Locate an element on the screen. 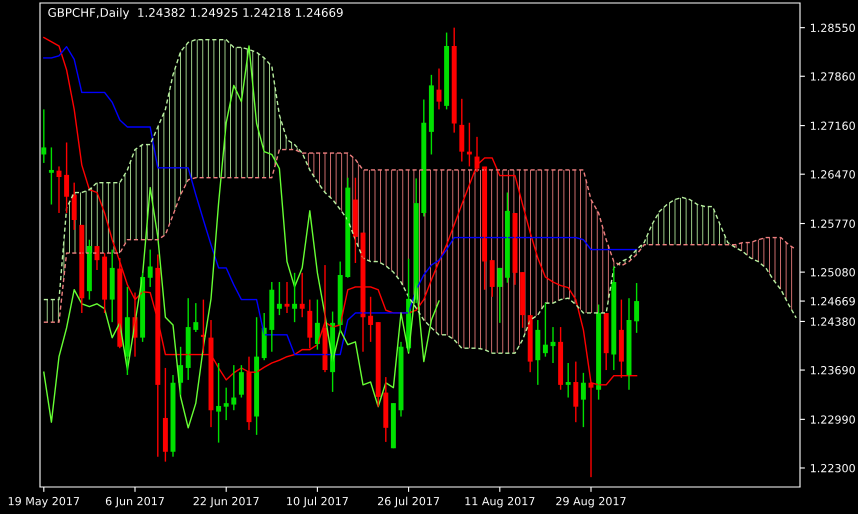  x-tick-label: 19 May 2017 is located at coordinates (44, 502).